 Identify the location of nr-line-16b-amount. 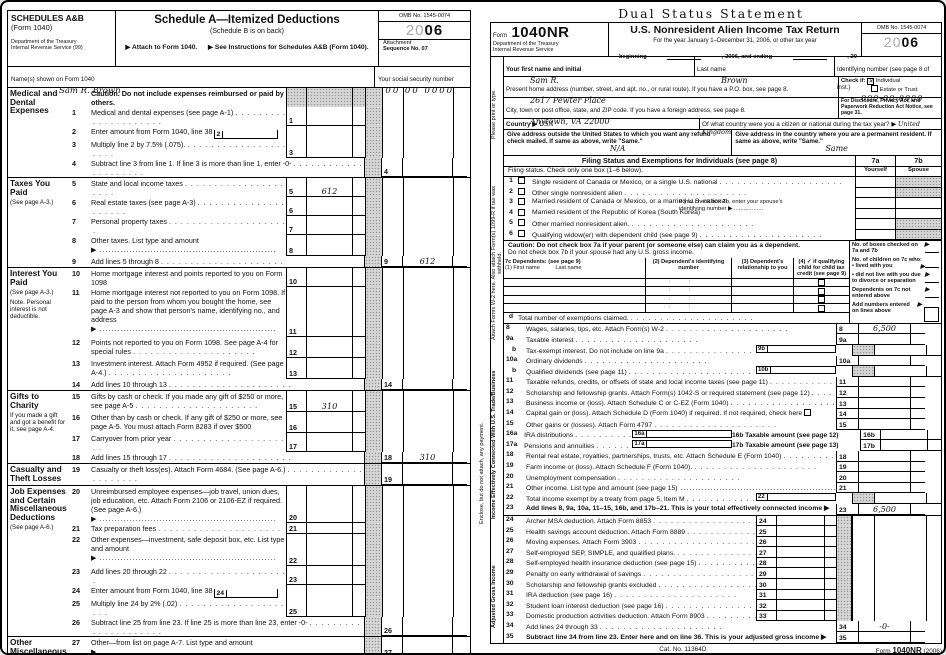
(904, 435).